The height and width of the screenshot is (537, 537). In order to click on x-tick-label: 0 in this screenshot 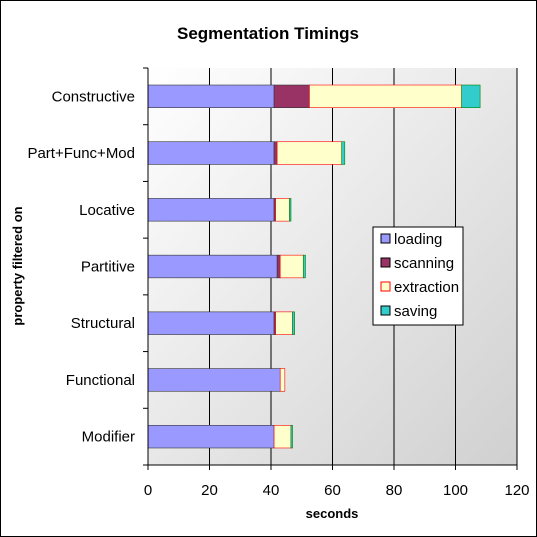, I will do `click(148, 490)`.